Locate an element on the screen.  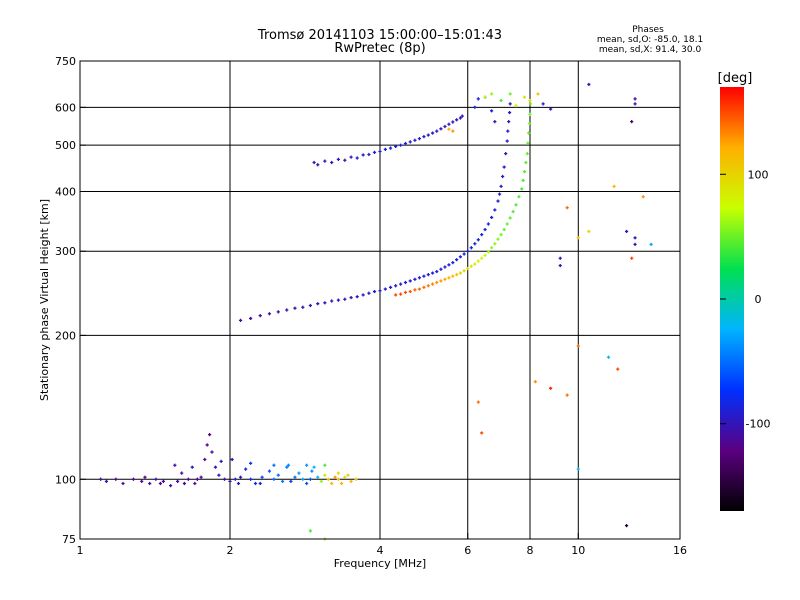
x-axis-label: Frequency [MHz] is located at coordinates (380, 563).